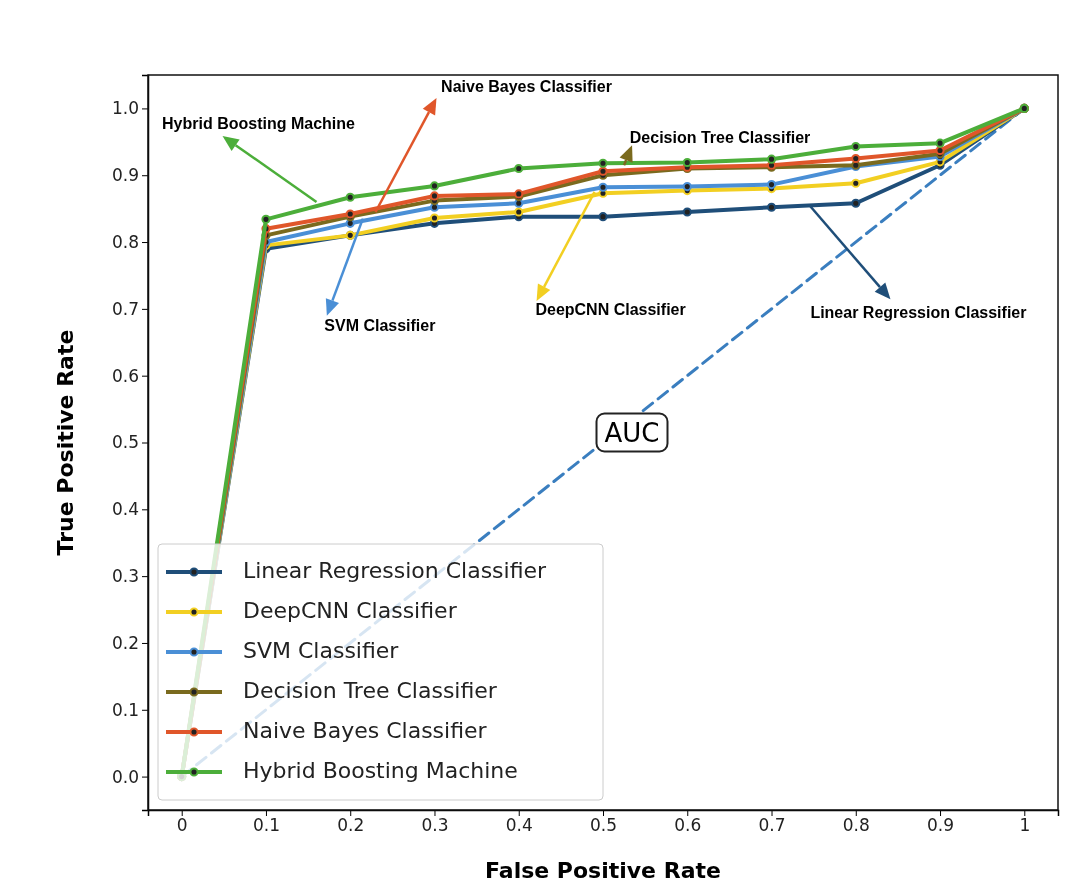 The image size is (1088, 895). I want to click on legend-label: Naive Bayes Classifier, so click(365, 730).